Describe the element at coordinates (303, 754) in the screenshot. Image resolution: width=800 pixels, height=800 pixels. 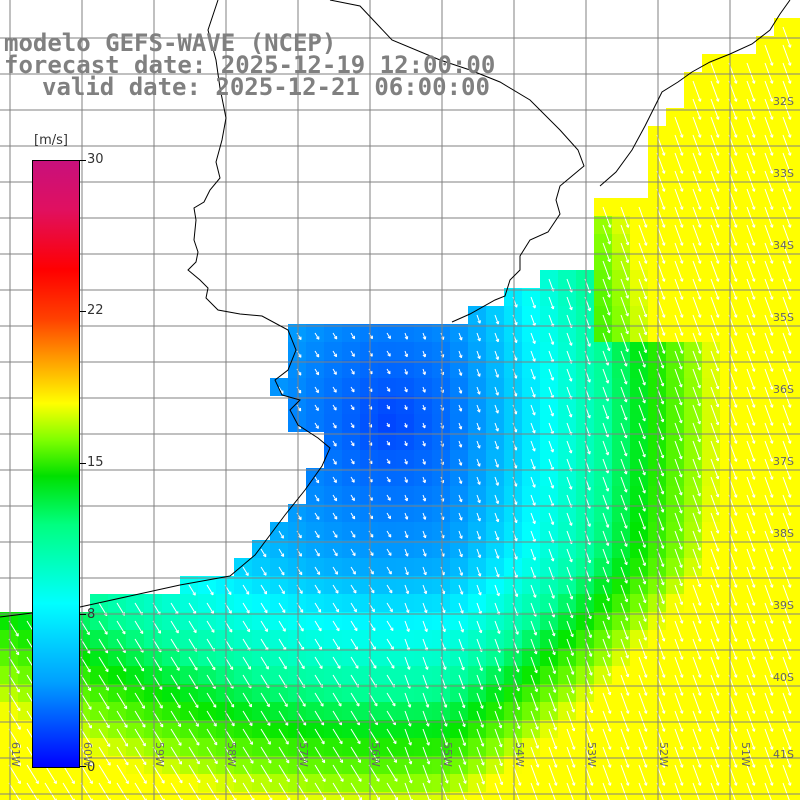
I see `lon-label: 57W` at that location.